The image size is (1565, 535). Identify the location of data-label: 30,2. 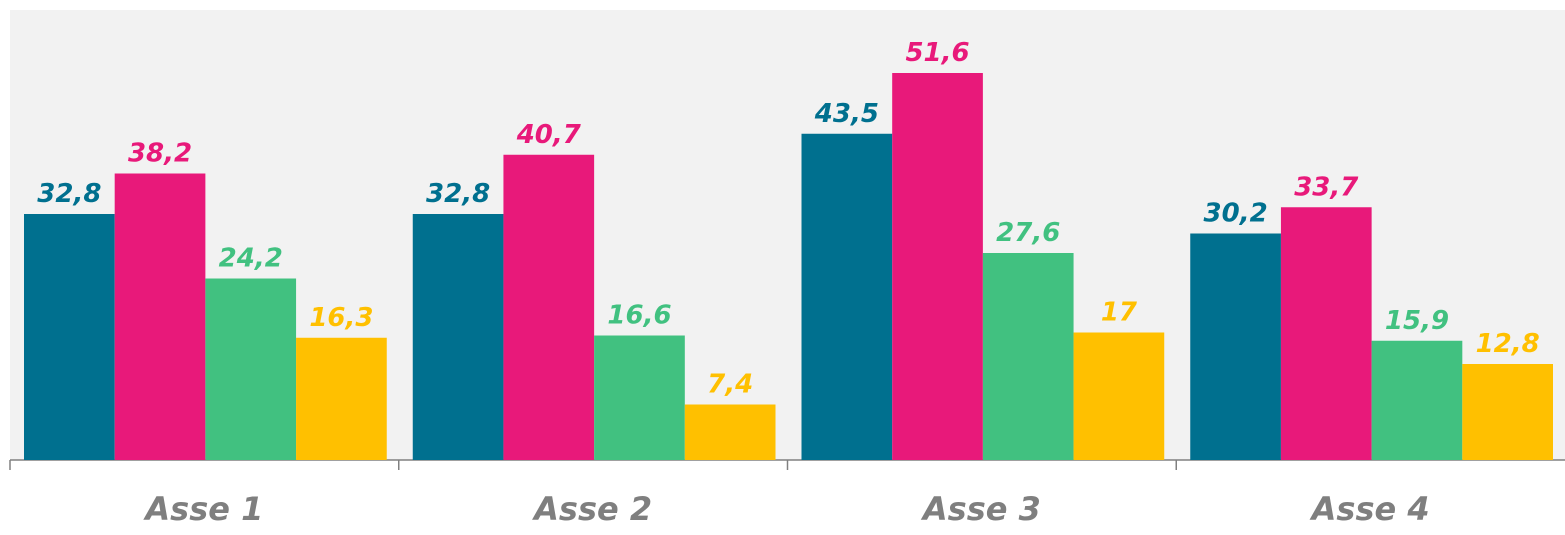
(1236, 214).